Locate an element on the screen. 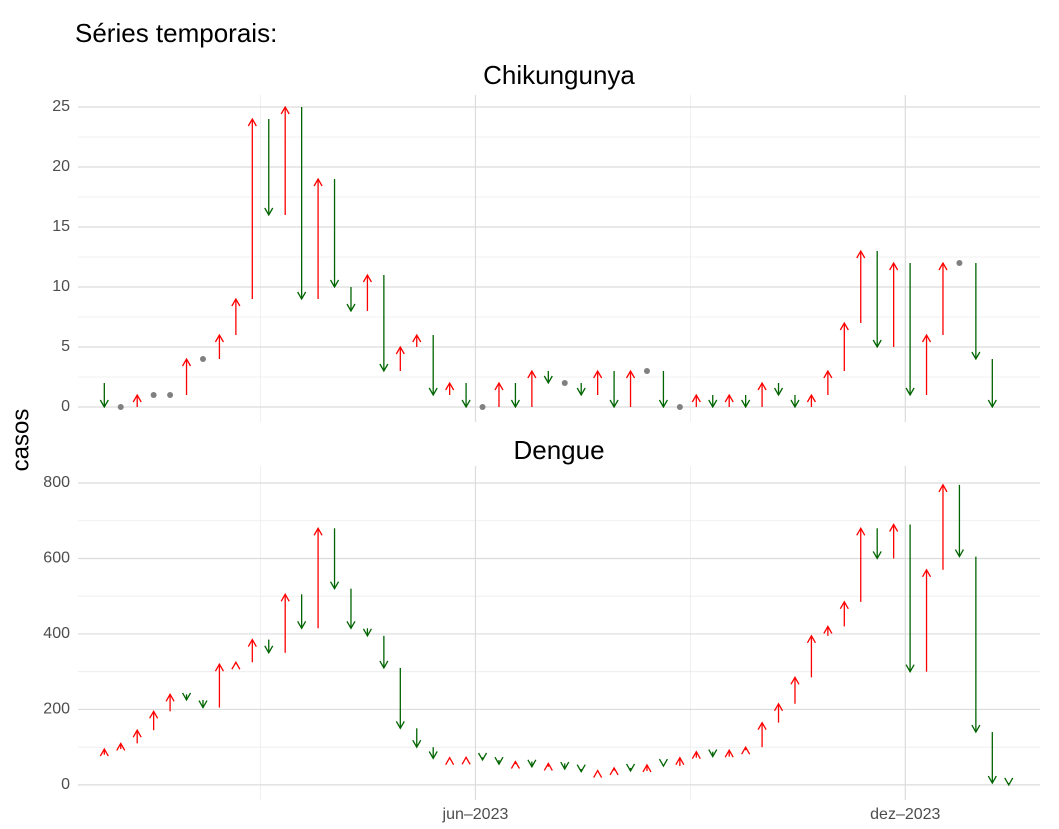 Image resolution: width=1059 pixels, height=829 pixels. y-tick-label: 10 is located at coordinates (61, 286).